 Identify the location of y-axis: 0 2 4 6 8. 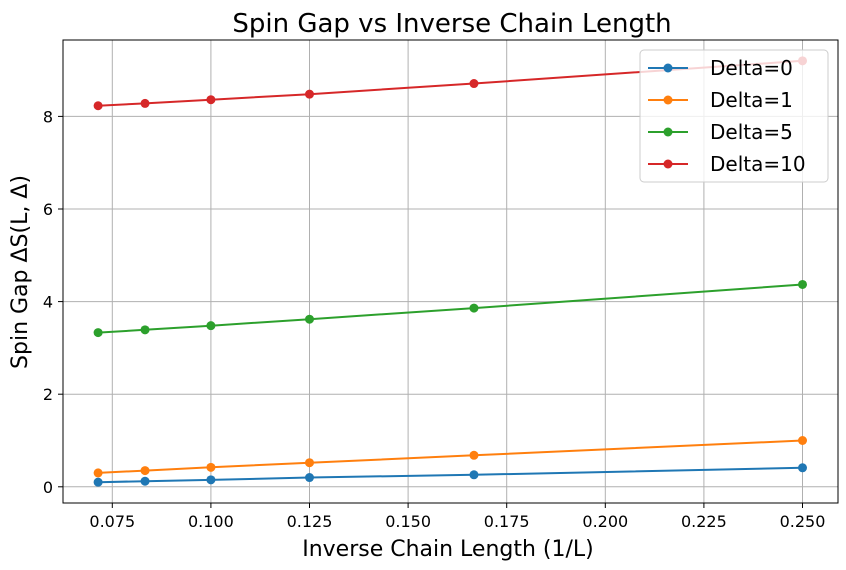
(53, 302).